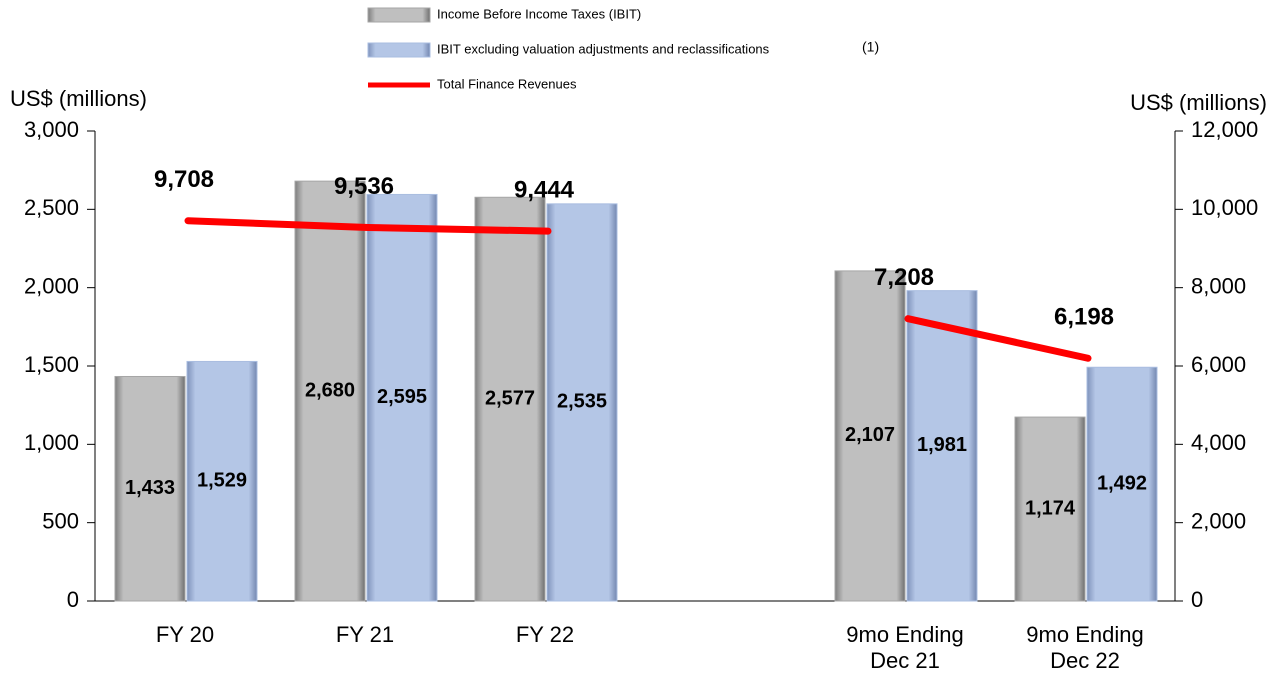 The image size is (1277, 679). I want to click on line-value-label: 7,208, so click(904, 277).